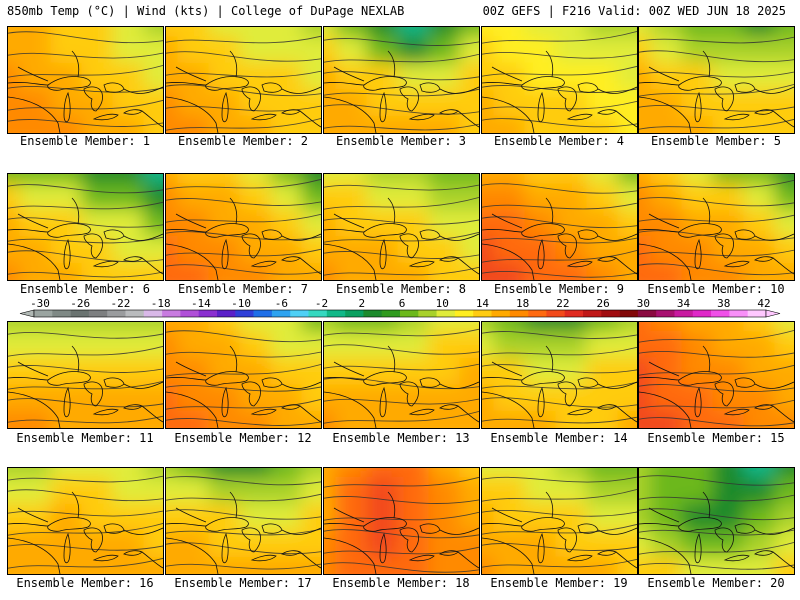 The image size is (800, 600). Describe the element at coordinates (483, 303) in the screenshot. I see `colorbar-tick-label: 14` at that location.